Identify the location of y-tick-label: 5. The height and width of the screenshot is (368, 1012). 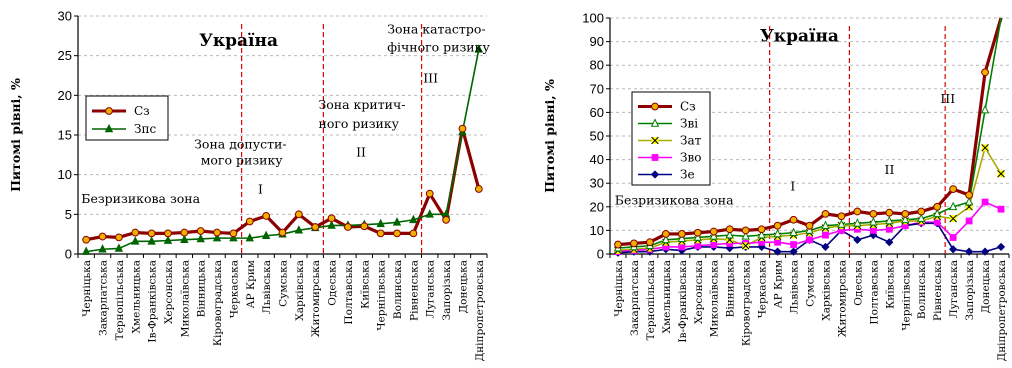
(68, 214).